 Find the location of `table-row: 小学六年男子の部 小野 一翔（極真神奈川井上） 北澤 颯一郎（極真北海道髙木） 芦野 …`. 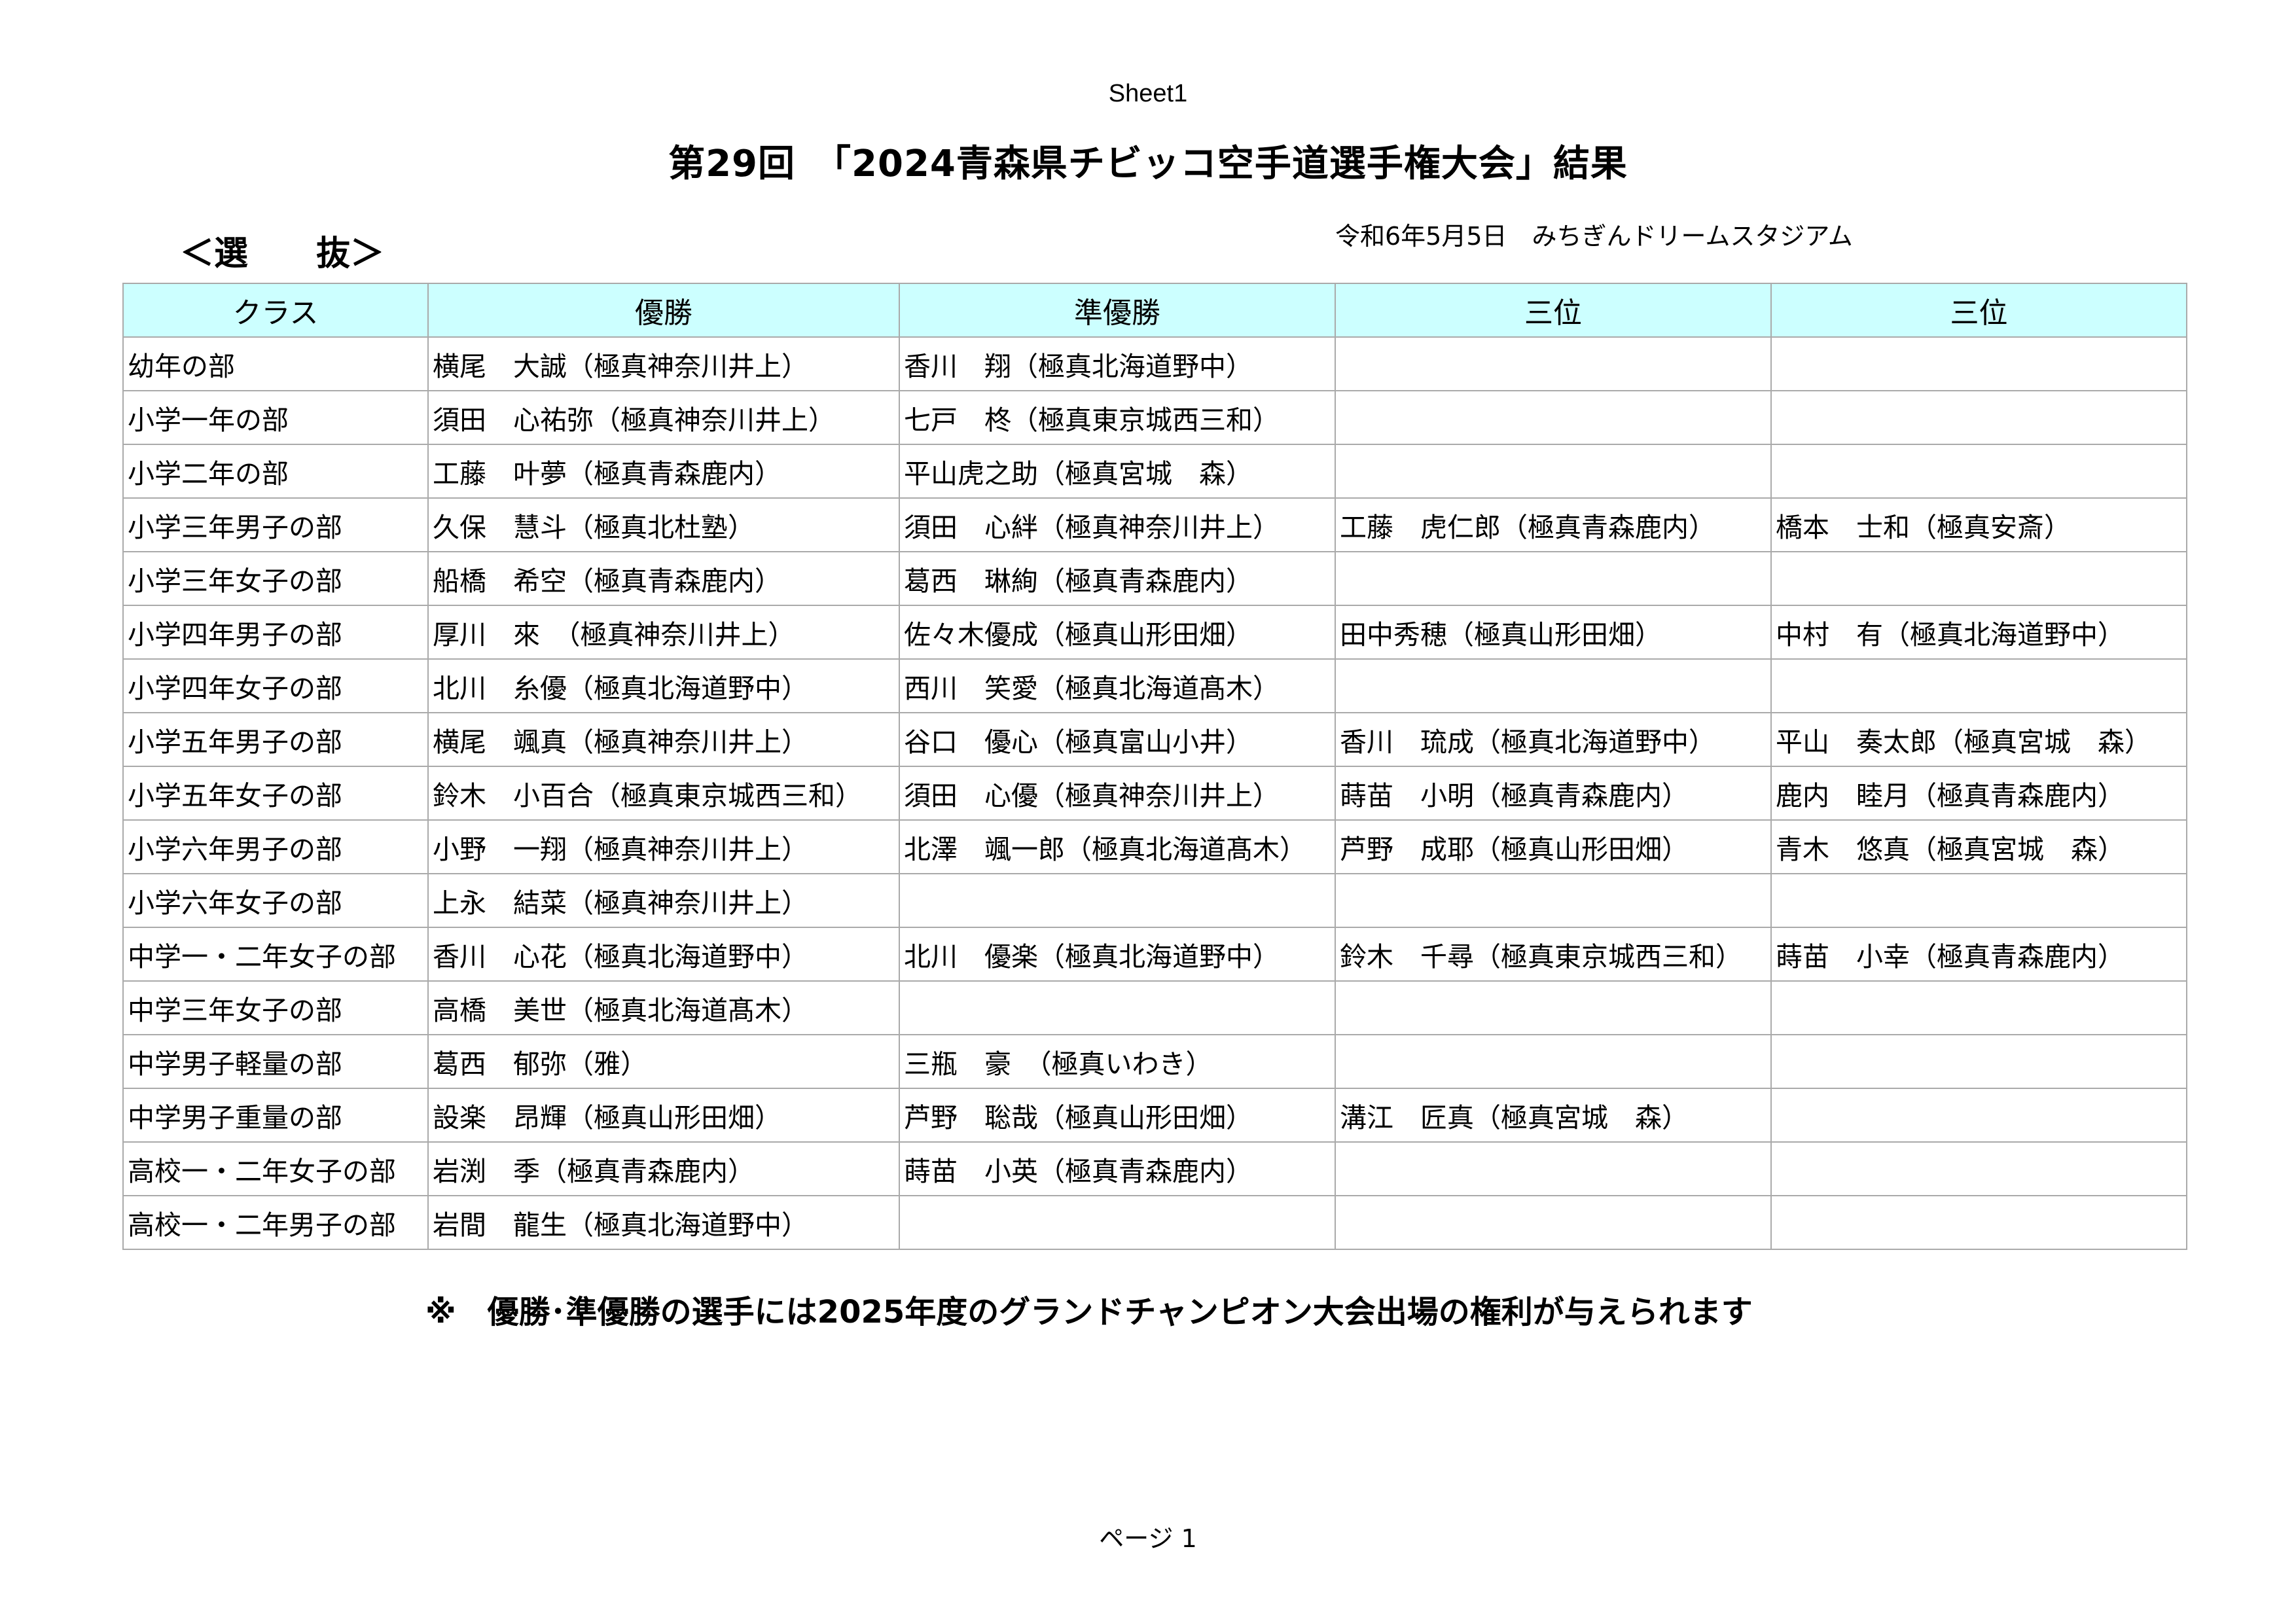

table-row: 小学六年男子の部 小野 一翔（極真神奈川井上） 北澤 颯一郎（極真北海道髙木） 芦野 … is located at coordinates (1154, 847).